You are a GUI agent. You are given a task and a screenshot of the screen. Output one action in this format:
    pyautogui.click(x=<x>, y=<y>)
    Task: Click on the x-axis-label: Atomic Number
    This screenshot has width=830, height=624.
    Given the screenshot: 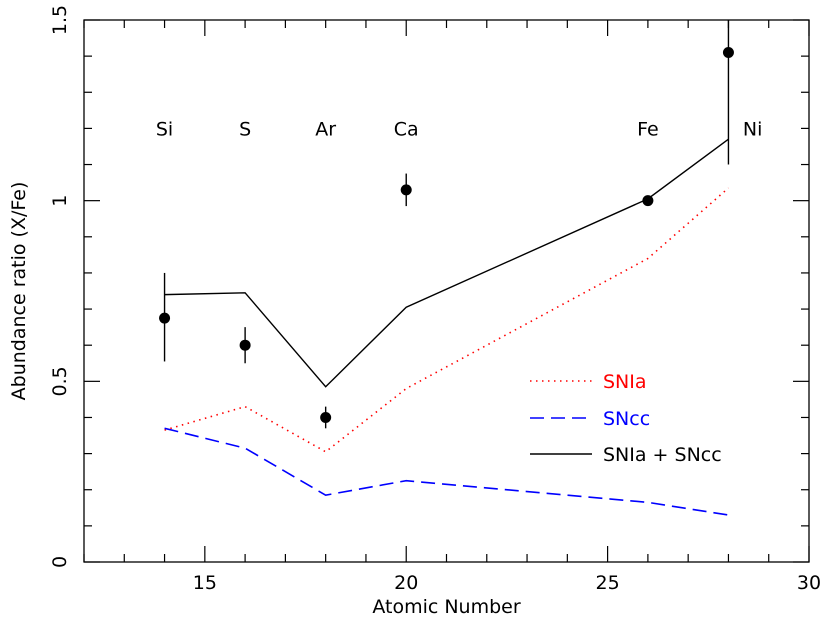 What is the action you would take?
    pyautogui.click(x=446, y=607)
    